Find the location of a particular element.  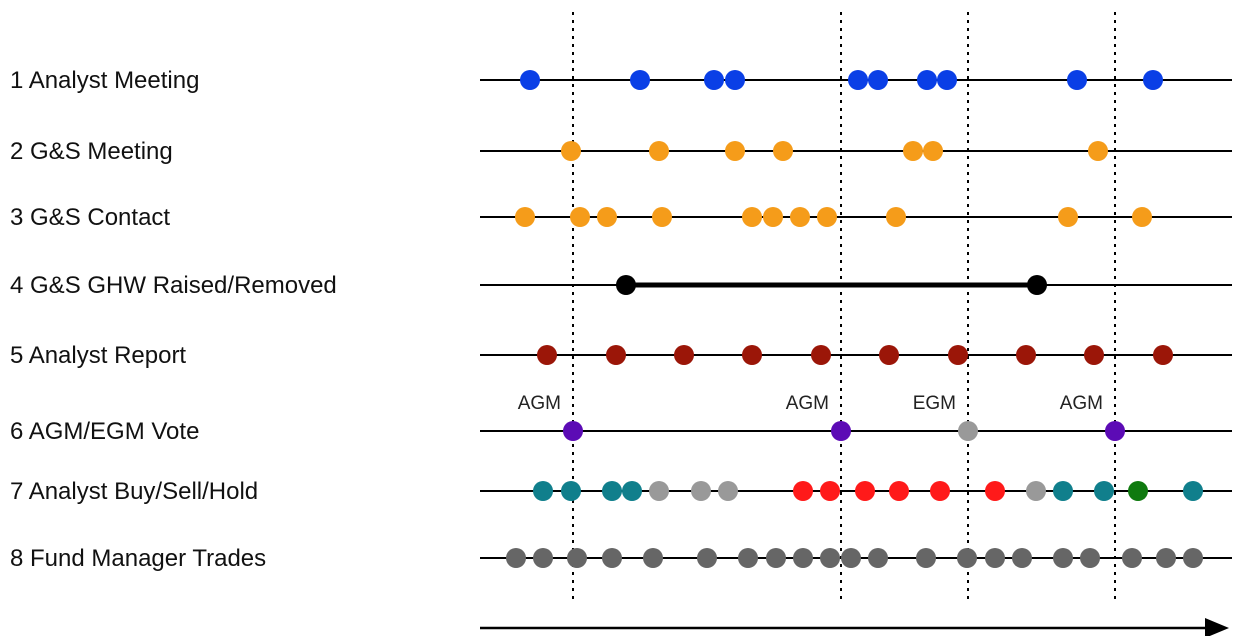

row-label: 7 Analyst Buy/Sell/Hold is located at coordinates (134, 491).